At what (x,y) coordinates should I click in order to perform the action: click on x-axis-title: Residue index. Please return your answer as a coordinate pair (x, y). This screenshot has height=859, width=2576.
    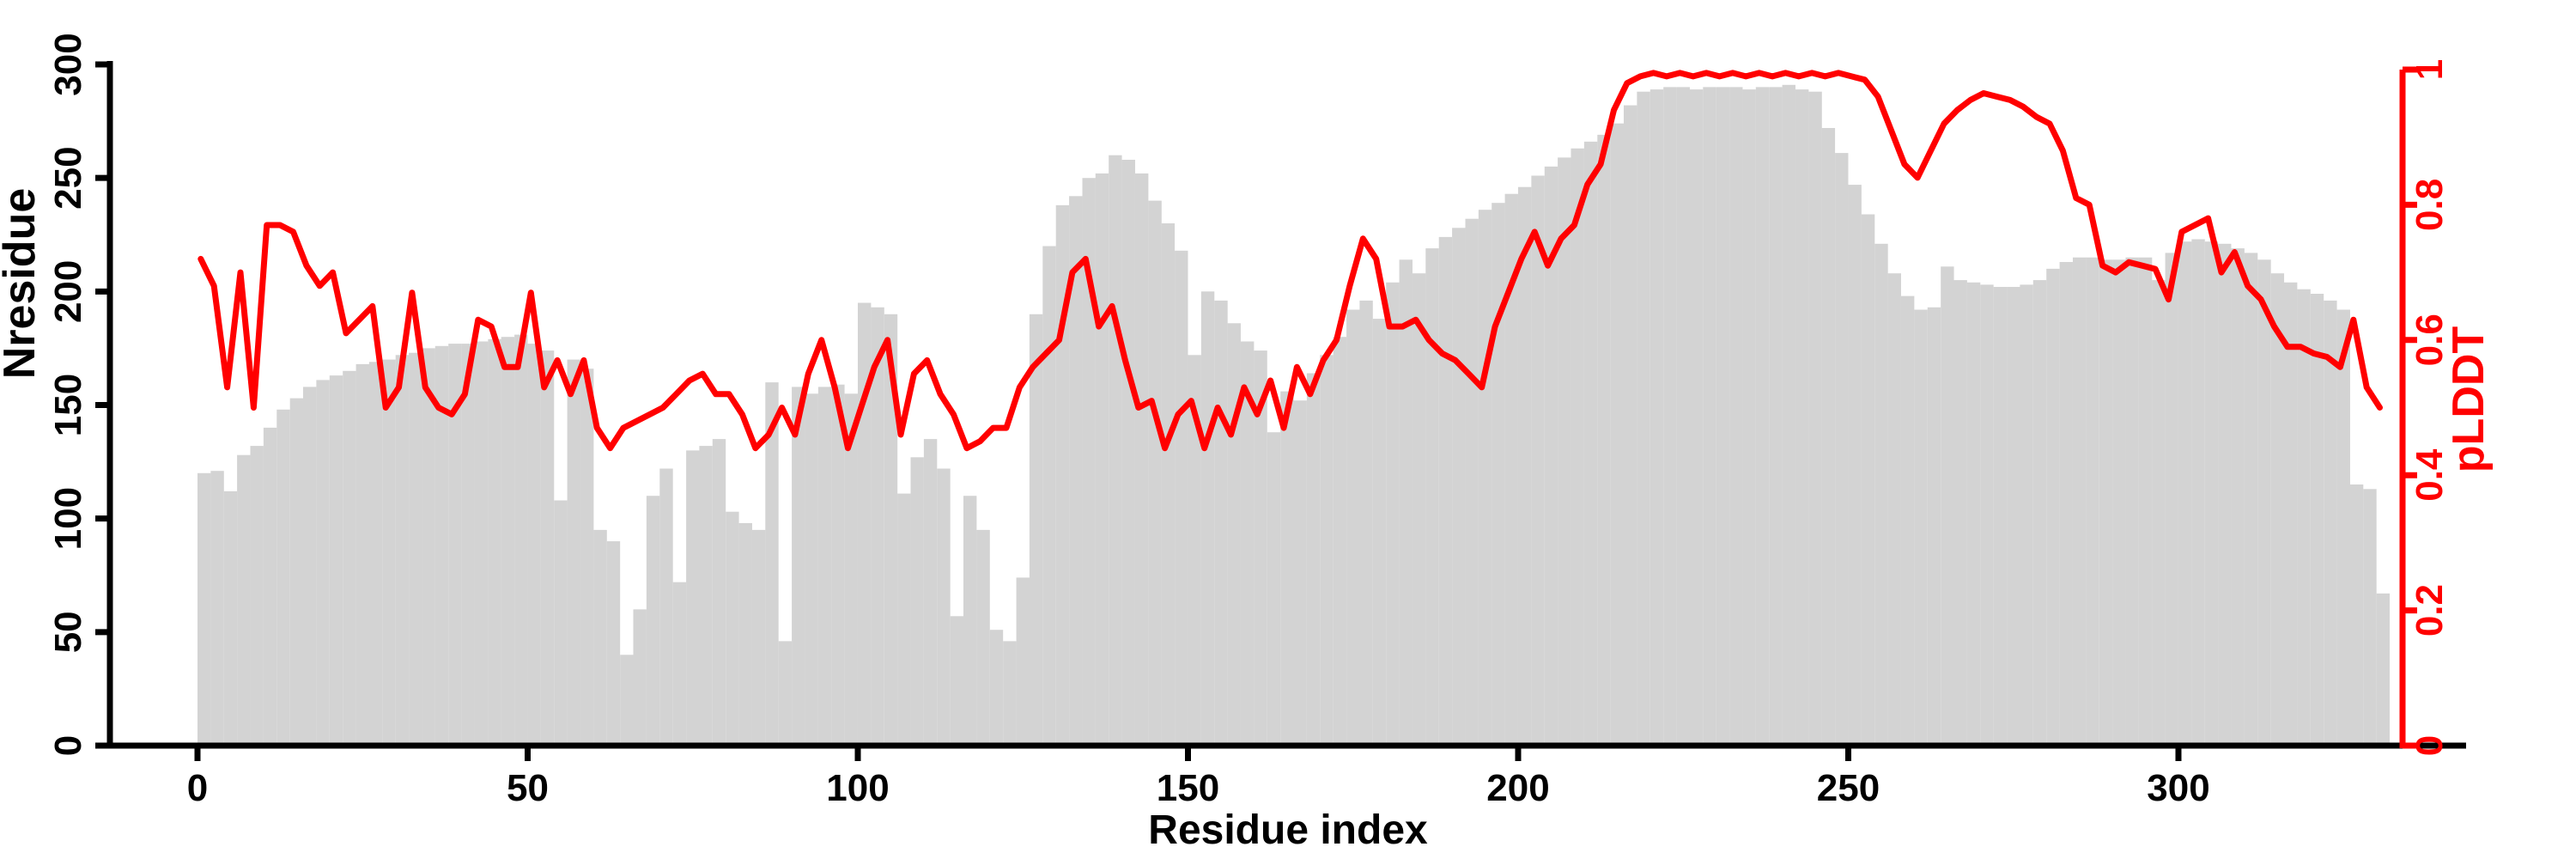
    Looking at the image, I should click on (1288, 830).